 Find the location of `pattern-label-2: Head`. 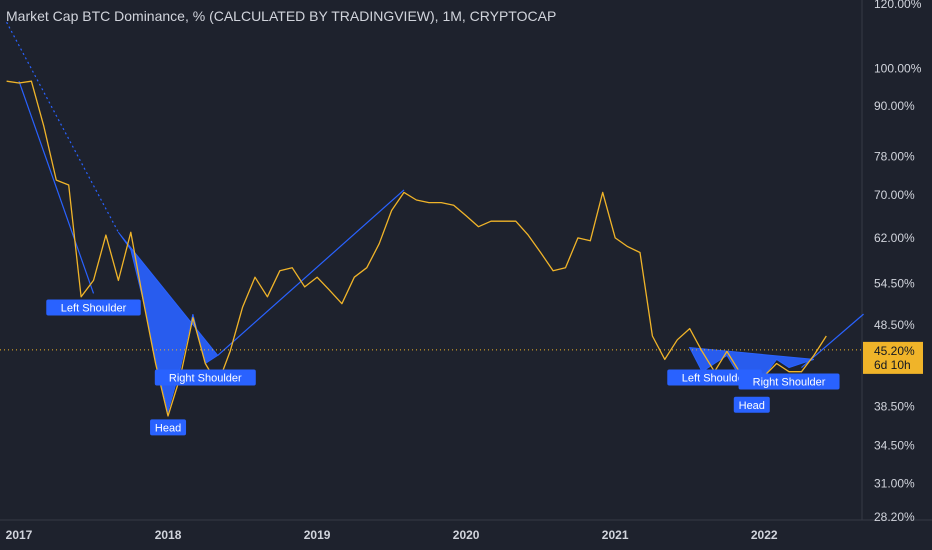

pattern-label-2: Head is located at coordinates (168, 427).